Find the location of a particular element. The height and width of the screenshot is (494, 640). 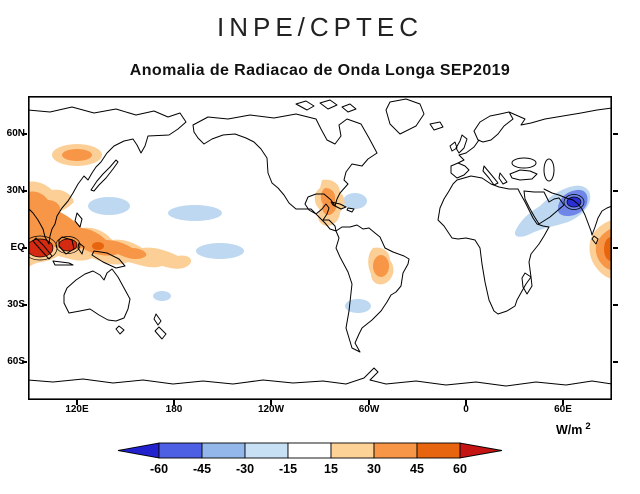

anomaly-region-brazil-inner is located at coordinates (381, 266).